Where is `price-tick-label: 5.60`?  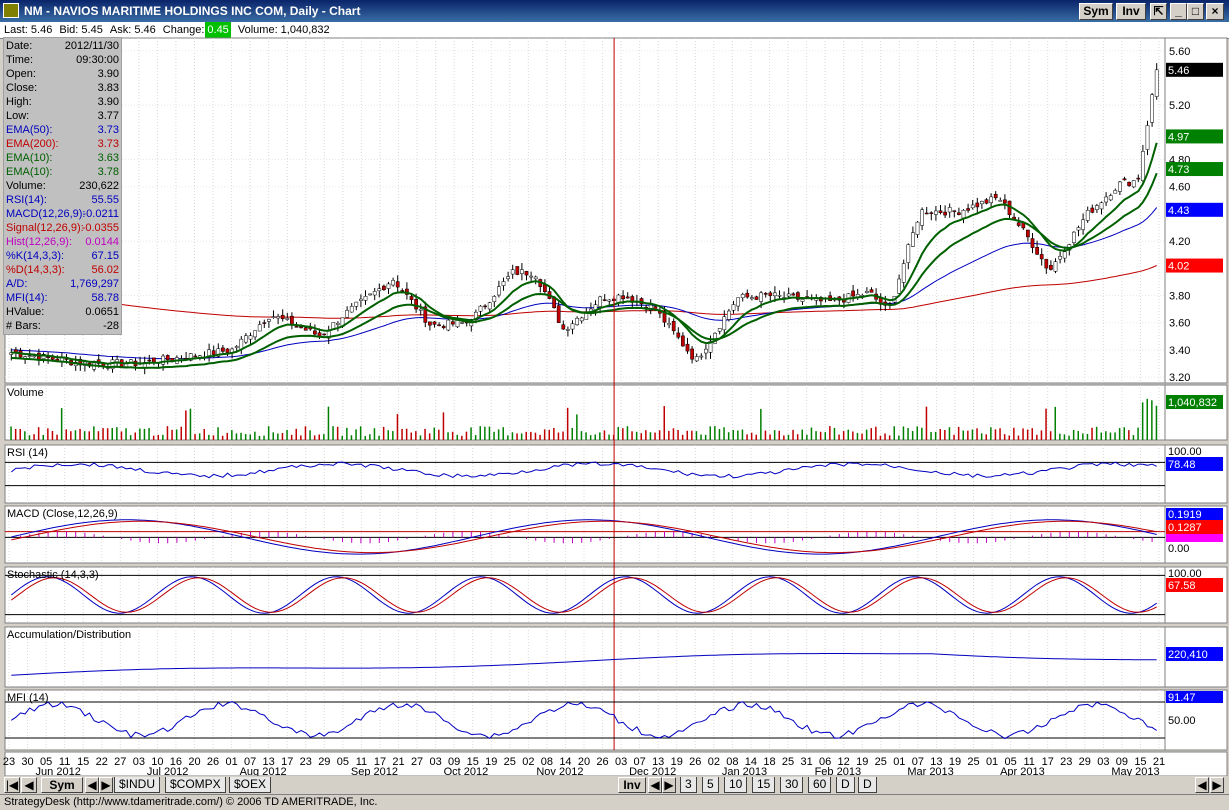
price-tick-label: 5.60 is located at coordinates (1179, 52).